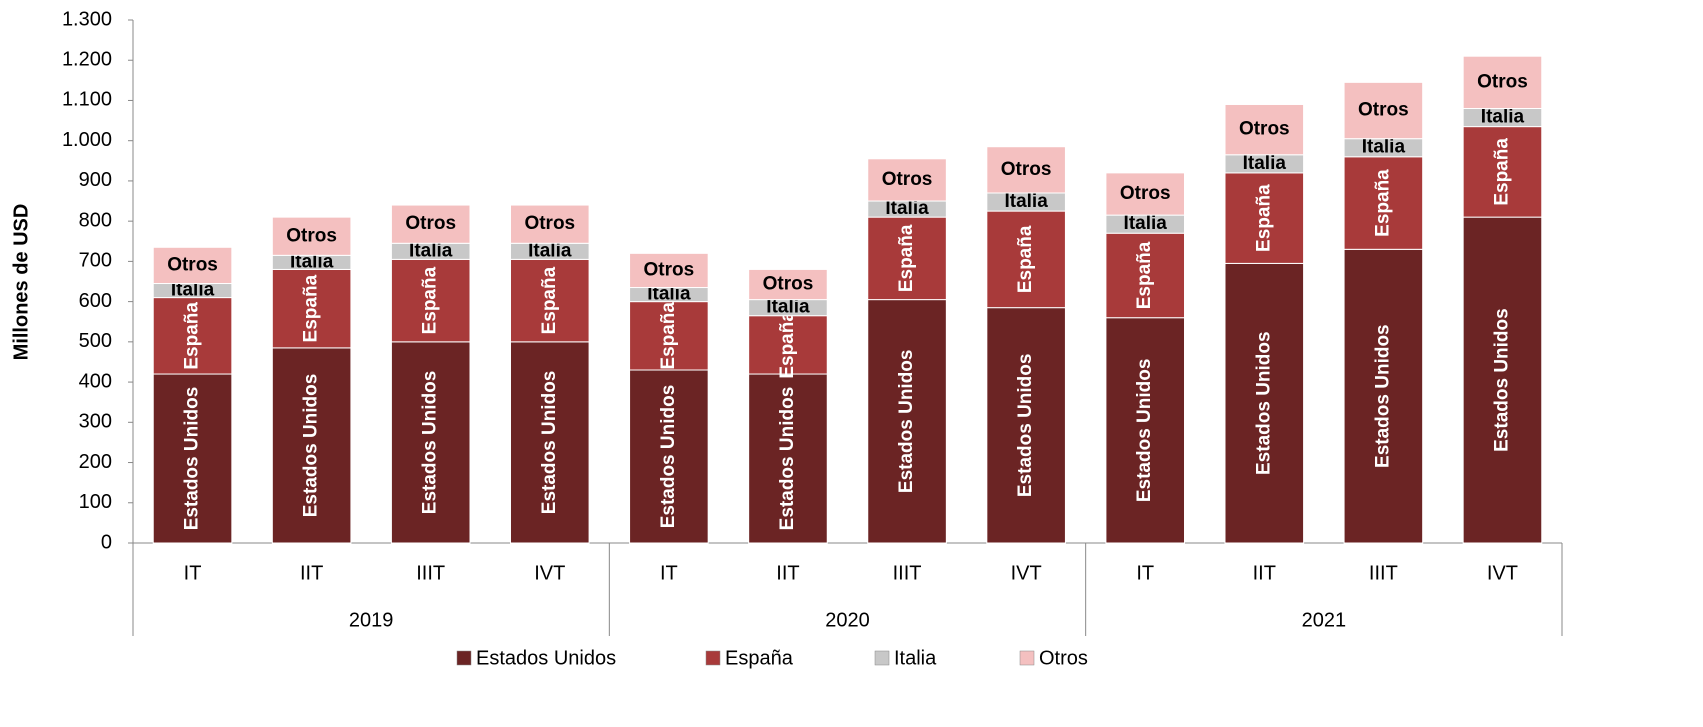 This screenshot has width=1703, height=727. What do you see at coordinates (546, 658) in the screenshot?
I see `legend-label: Estados Unidos` at bounding box center [546, 658].